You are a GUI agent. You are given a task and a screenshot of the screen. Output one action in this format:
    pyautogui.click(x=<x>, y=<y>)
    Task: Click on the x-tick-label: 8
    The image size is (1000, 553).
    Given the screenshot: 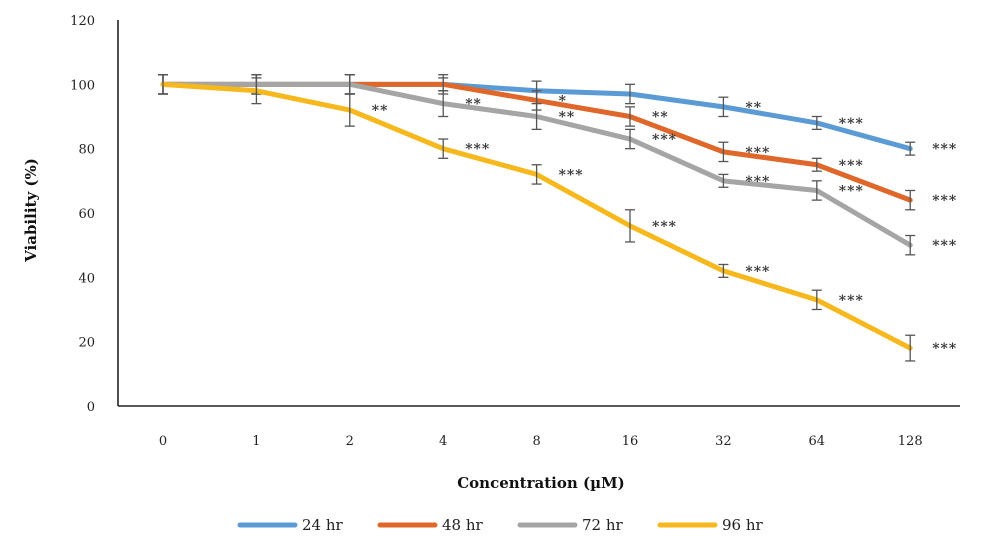 What is the action you would take?
    pyautogui.click(x=536, y=441)
    